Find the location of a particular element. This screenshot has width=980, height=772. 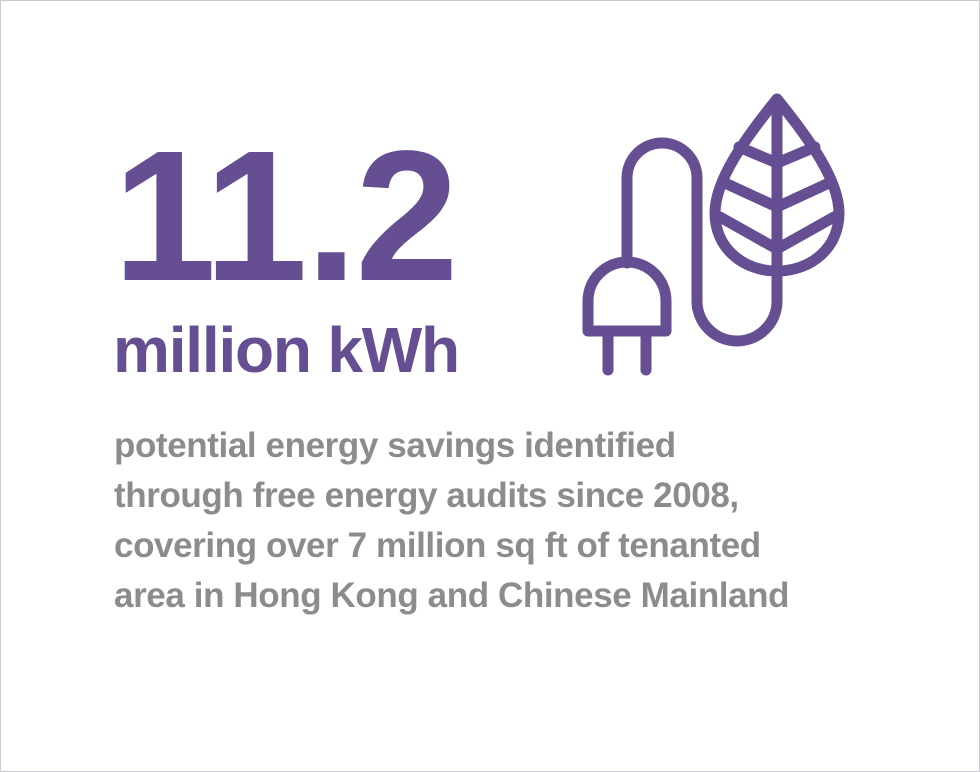

plug-cord-leaf-svg is located at coordinates (713, 234).